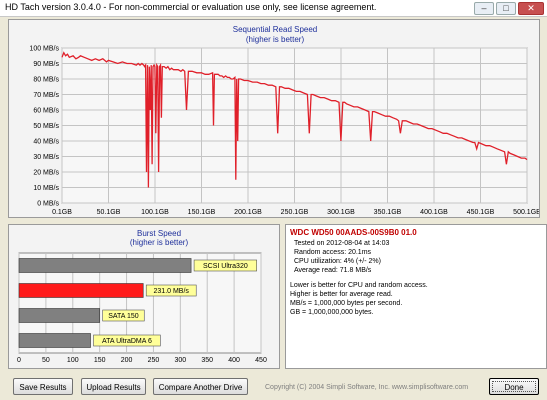 The image size is (547, 400). I want to click on read-y-tick-label: 50 MB/s, so click(46, 126).